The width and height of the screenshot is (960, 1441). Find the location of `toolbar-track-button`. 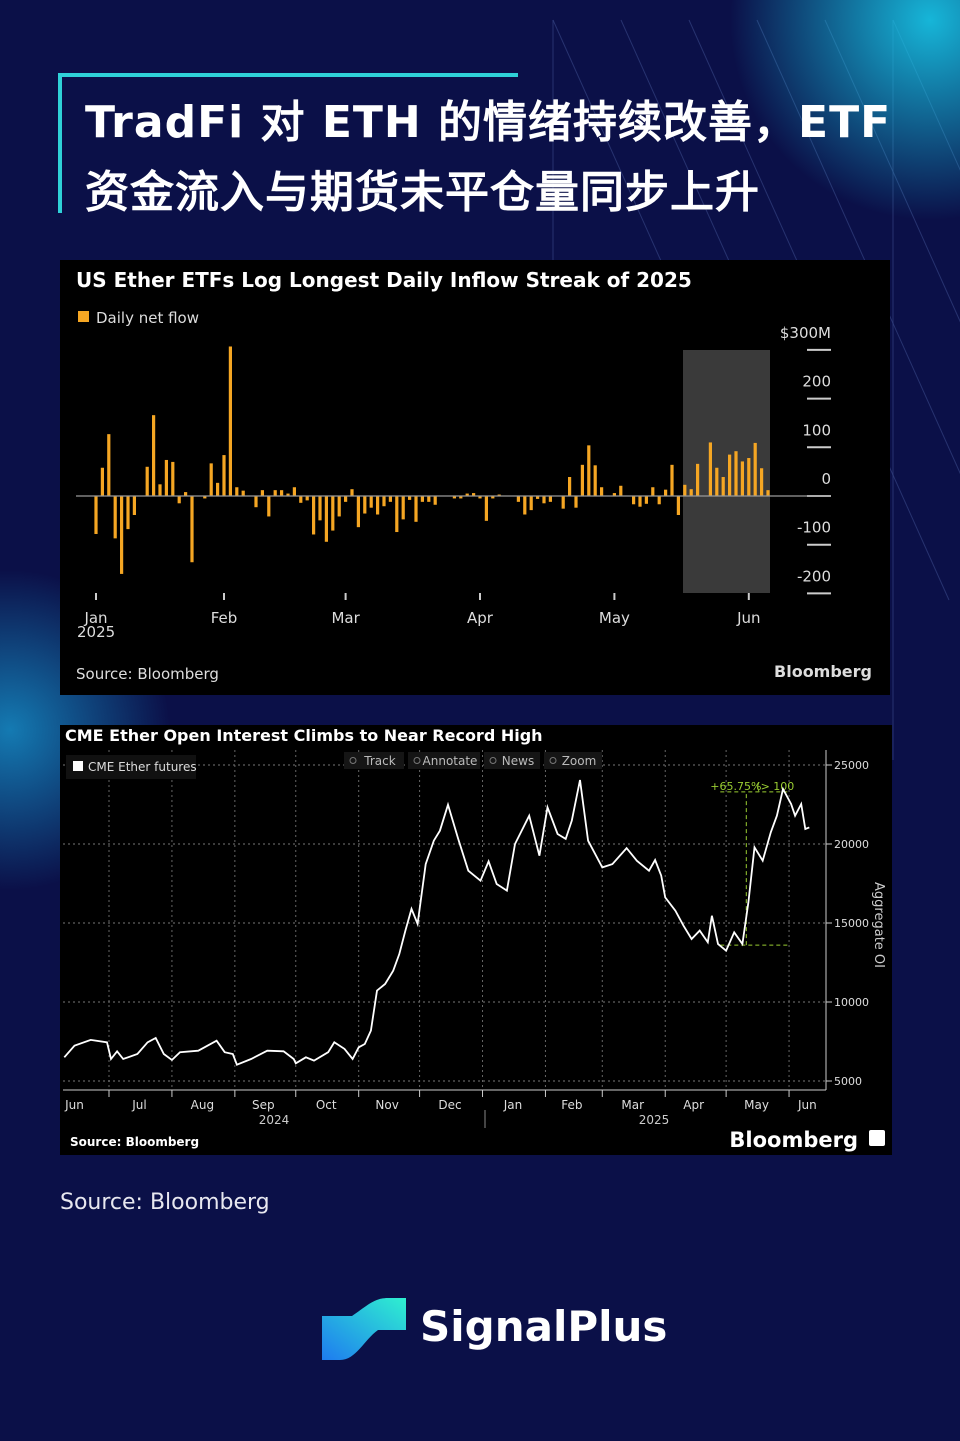

toolbar-track-button is located at coordinates (374, 760).